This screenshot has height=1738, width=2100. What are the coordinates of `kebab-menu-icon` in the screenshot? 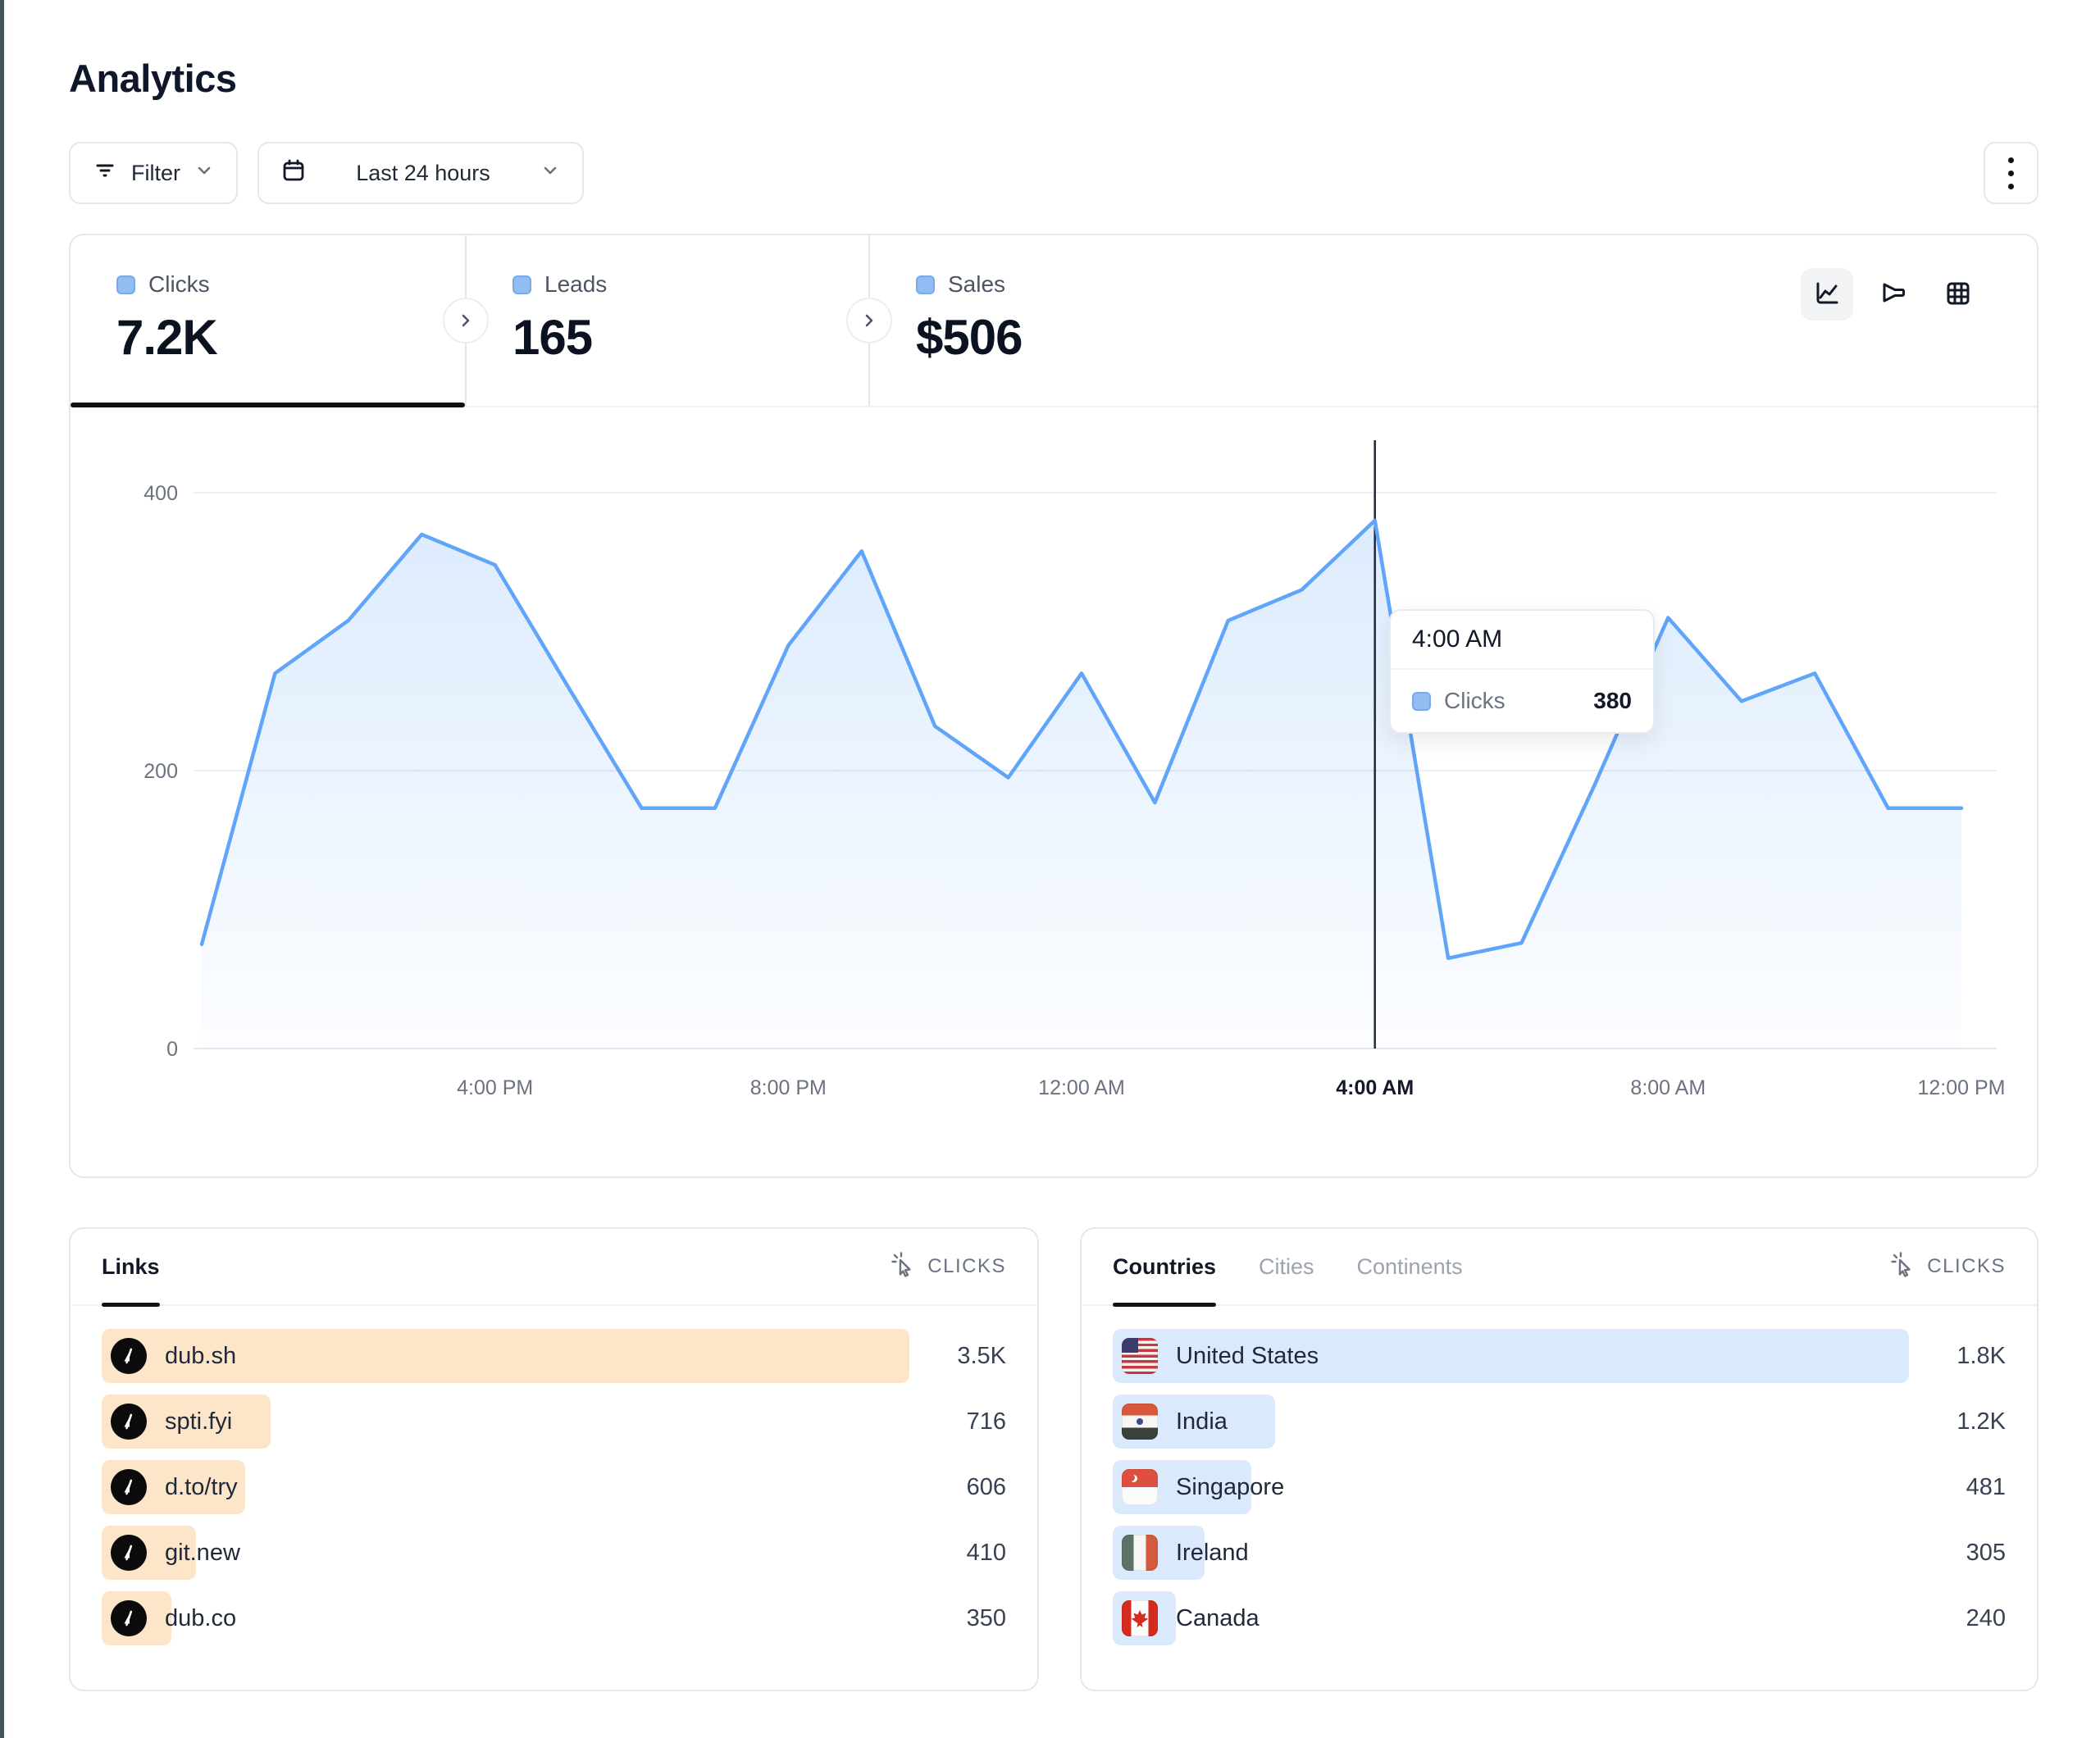 It's located at (2011, 173).